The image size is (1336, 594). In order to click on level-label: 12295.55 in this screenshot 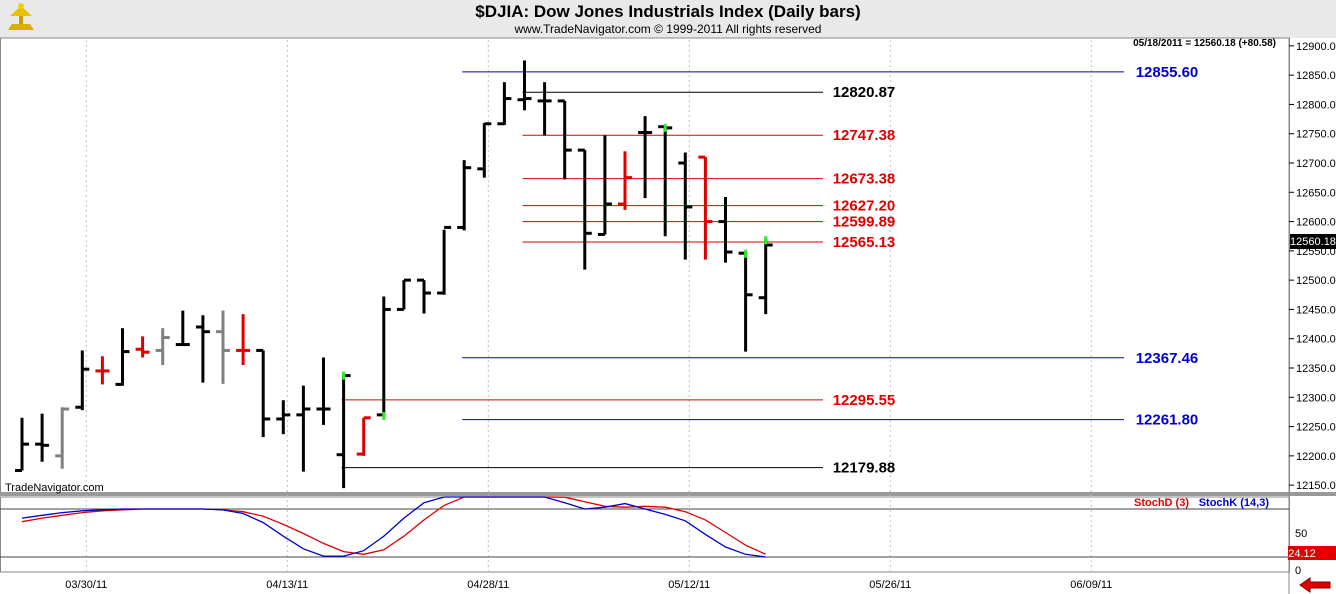, I will do `click(864, 400)`.